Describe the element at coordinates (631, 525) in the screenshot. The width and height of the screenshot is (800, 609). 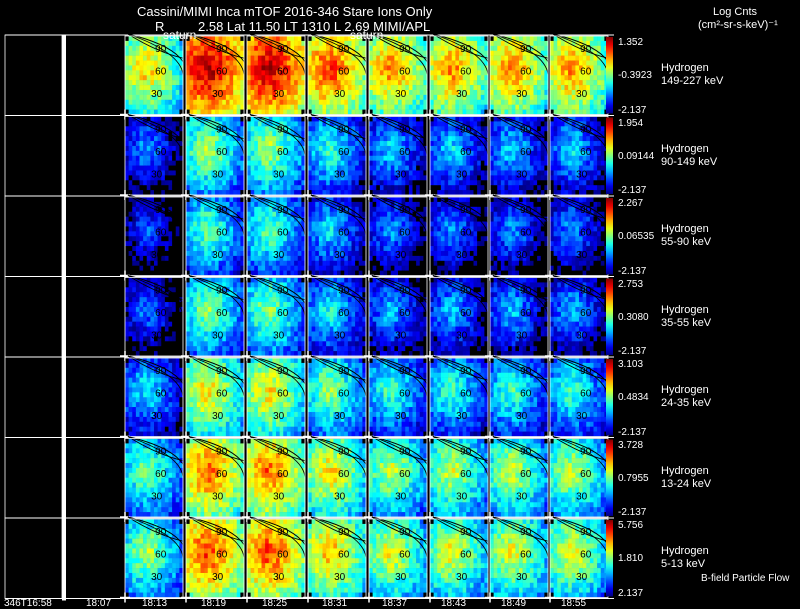
I see `colorbar-max: 5.756` at that location.